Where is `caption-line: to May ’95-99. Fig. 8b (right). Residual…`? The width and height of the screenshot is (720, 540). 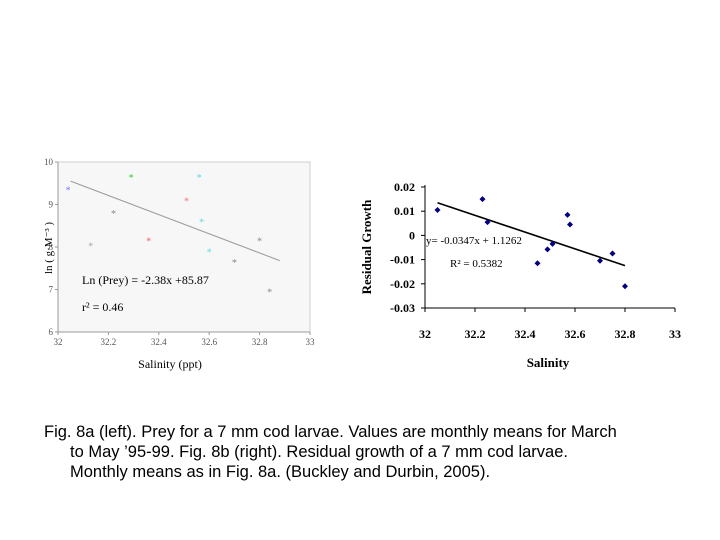 caption-line: to May ’95-99. Fig. 8b (right). Residual… is located at coordinates (319, 452).